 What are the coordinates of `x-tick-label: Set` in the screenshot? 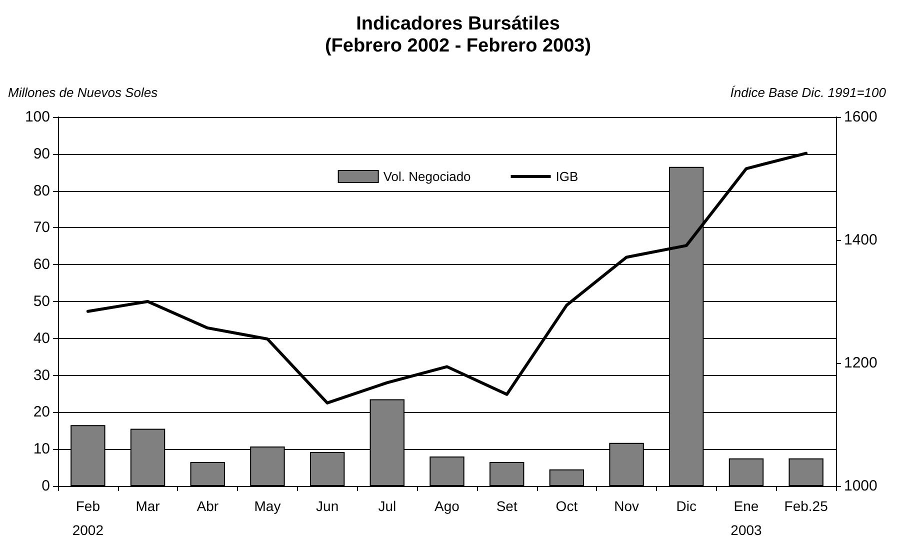 It's located at (507, 506).